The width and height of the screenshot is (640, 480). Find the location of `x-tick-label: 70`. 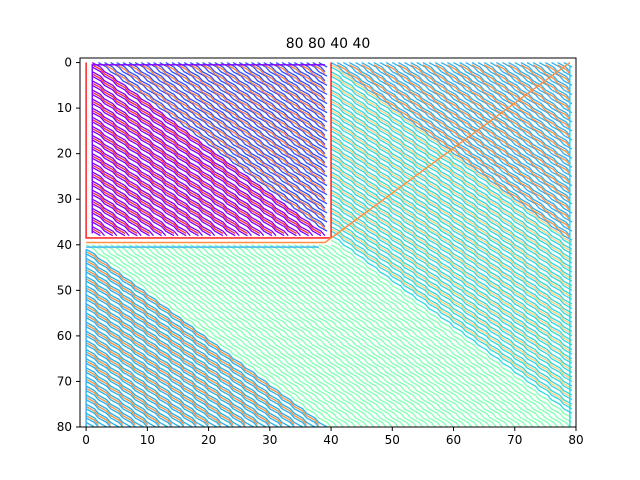

x-tick-label: 70 is located at coordinates (514, 440).